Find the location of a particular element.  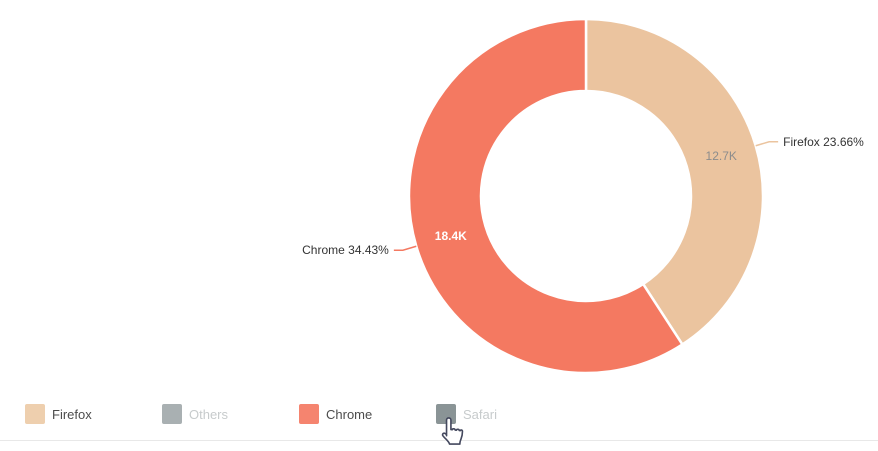

legend-label-others: Others is located at coordinates (209, 414).